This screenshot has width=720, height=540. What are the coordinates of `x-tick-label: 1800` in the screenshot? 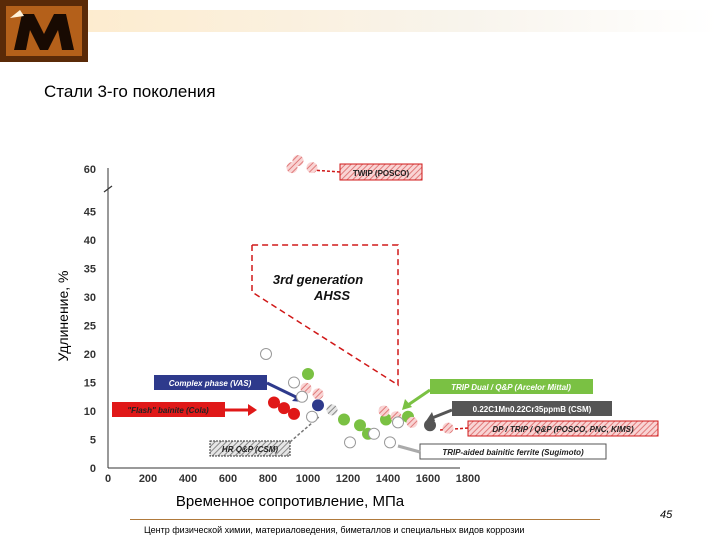 It's located at (468, 479).